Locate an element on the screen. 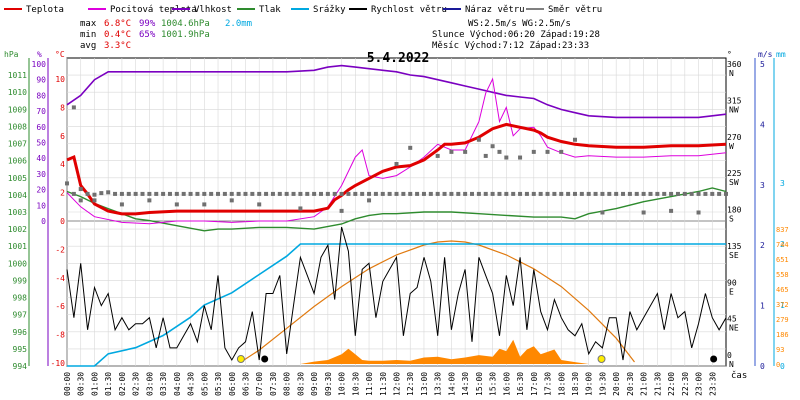 This screenshot has width=800, height=400. x-tick-label: 20:00 is located at coordinates (616, 384).